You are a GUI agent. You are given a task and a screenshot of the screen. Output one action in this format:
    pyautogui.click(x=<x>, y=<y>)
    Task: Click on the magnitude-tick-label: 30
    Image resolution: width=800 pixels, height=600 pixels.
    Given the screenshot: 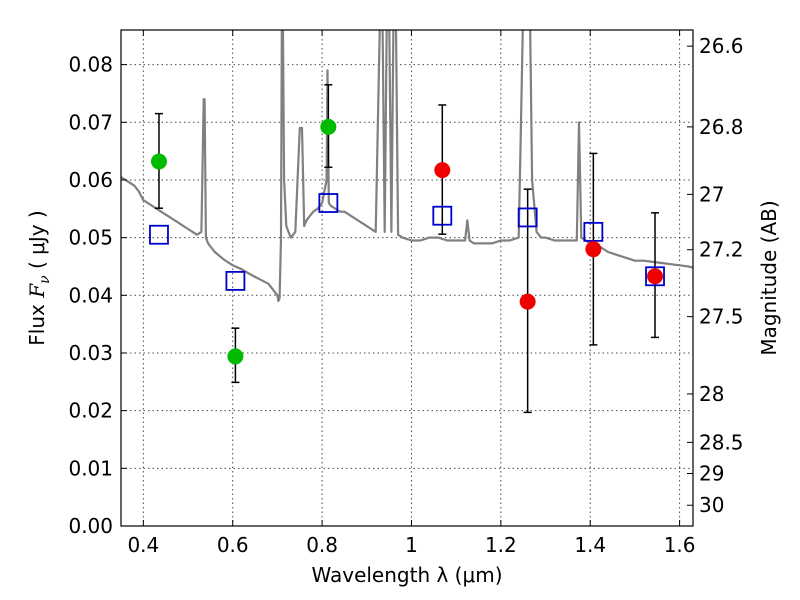 What is the action you would take?
    pyautogui.click(x=711, y=505)
    